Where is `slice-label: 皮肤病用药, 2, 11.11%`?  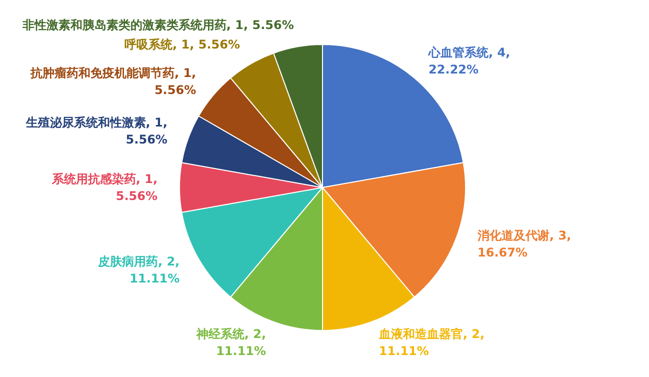 slice-label: 皮肤病用药, 2, 11.11% is located at coordinates (138, 270).